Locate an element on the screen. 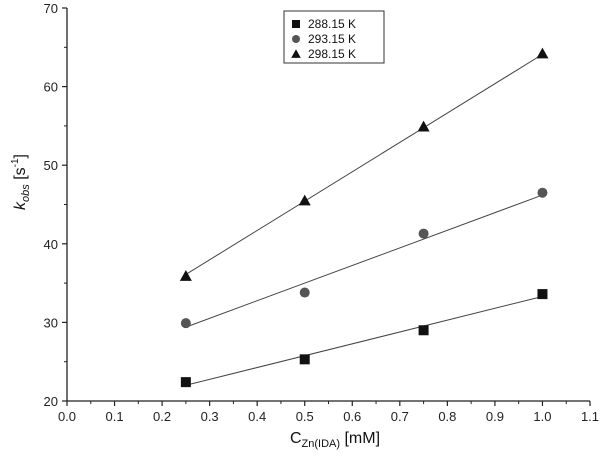  x-tick-label: 0.2 is located at coordinates (162, 416).